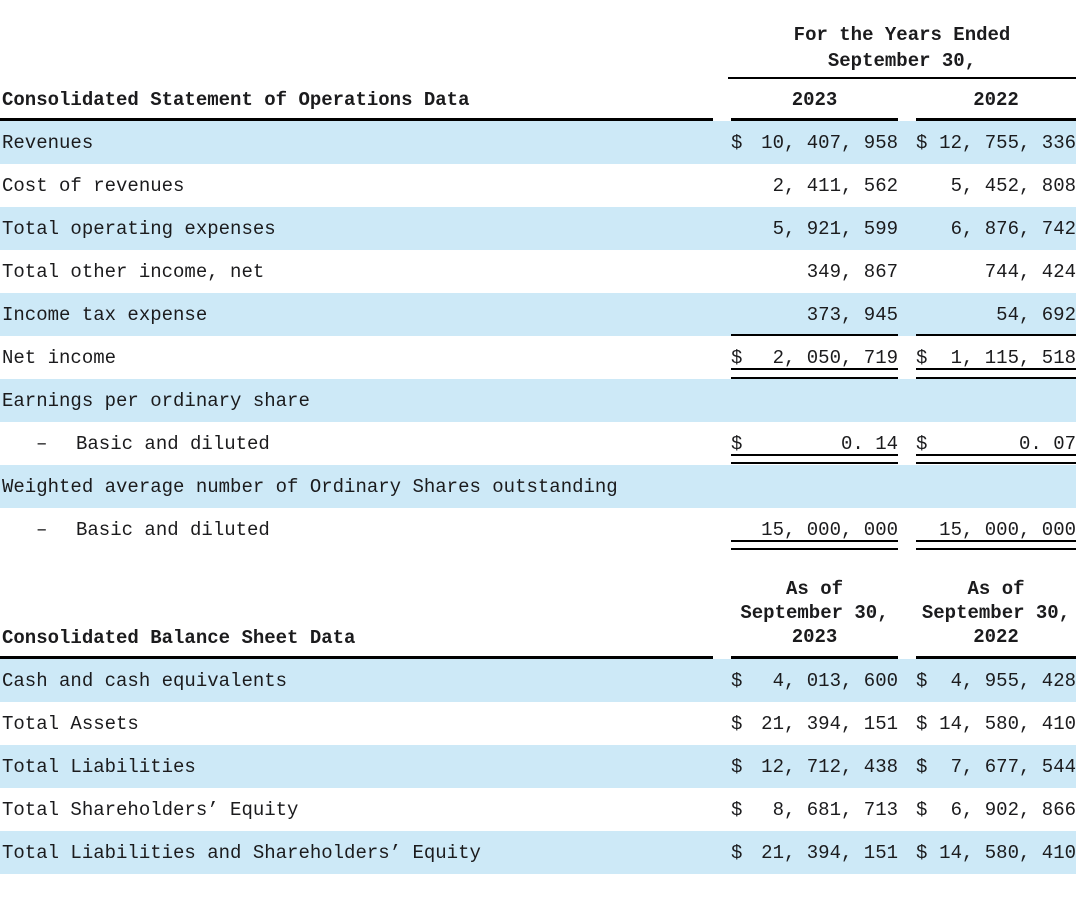  Describe the element at coordinates (1013, 185) in the screenshot. I see `cell-value: 5, 452, 808` at that location.